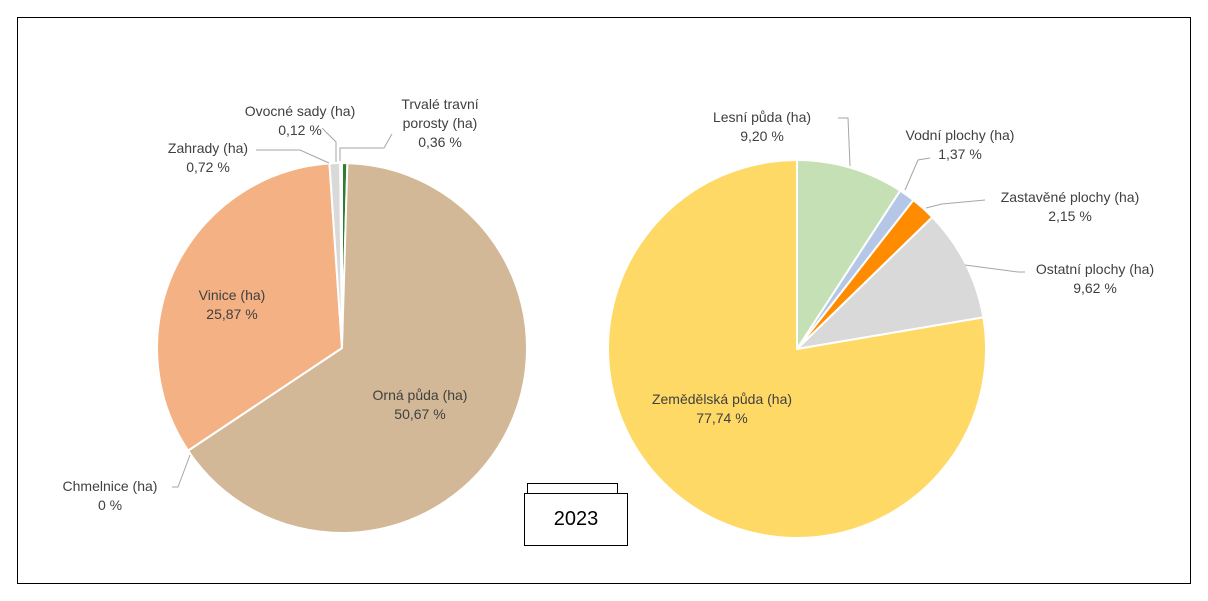 This screenshot has height=601, width=1208. Describe the element at coordinates (300, 121) in the screenshot. I see `slice-label: Ovocné sady (ha) 0,12 %` at that location.